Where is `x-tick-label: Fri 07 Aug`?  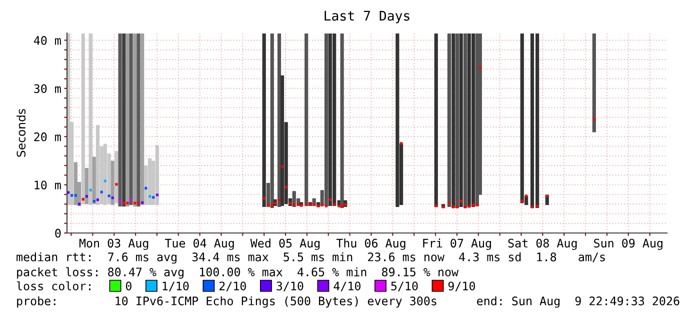 x-tick-label: Fri 07 Aug is located at coordinates (457, 244).